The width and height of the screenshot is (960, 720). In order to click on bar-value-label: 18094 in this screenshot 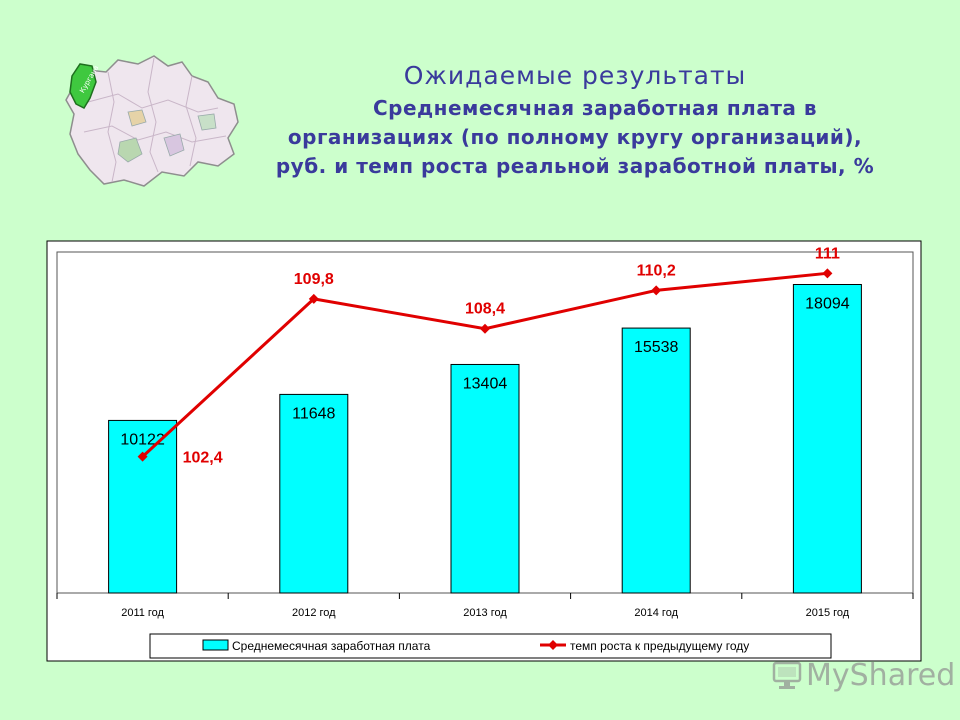, I will do `click(827, 303)`.